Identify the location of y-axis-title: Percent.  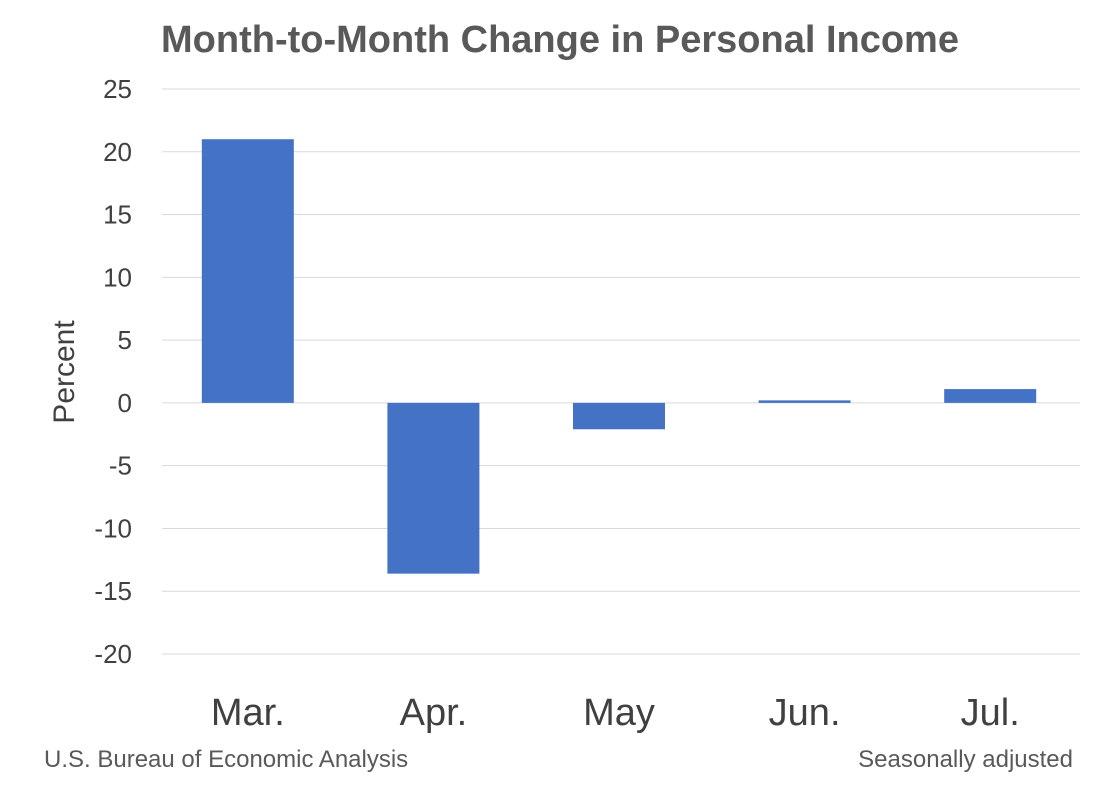
(64, 372).